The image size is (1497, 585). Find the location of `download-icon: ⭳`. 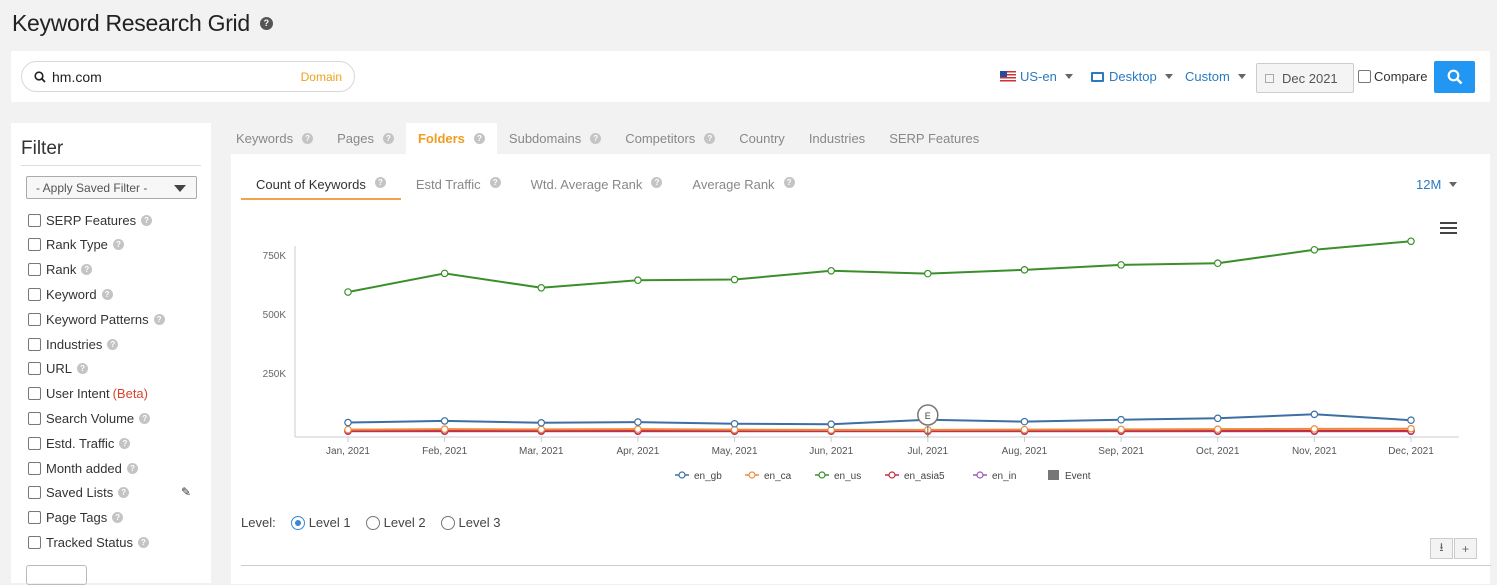

download-icon: ⭳ is located at coordinates (1441, 548).